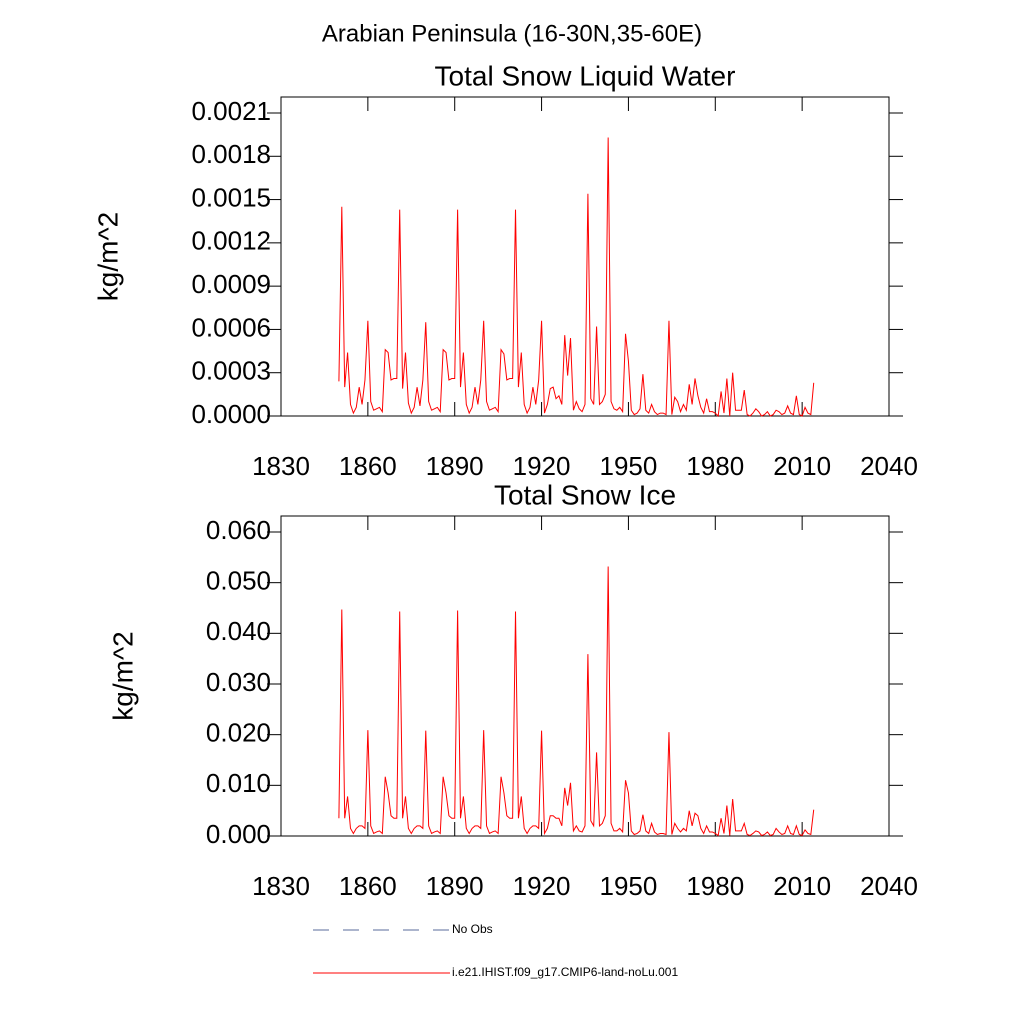 The height and width of the screenshot is (1024, 1024). I want to click on y-tick-label: 0.0015, so click(231, 197).